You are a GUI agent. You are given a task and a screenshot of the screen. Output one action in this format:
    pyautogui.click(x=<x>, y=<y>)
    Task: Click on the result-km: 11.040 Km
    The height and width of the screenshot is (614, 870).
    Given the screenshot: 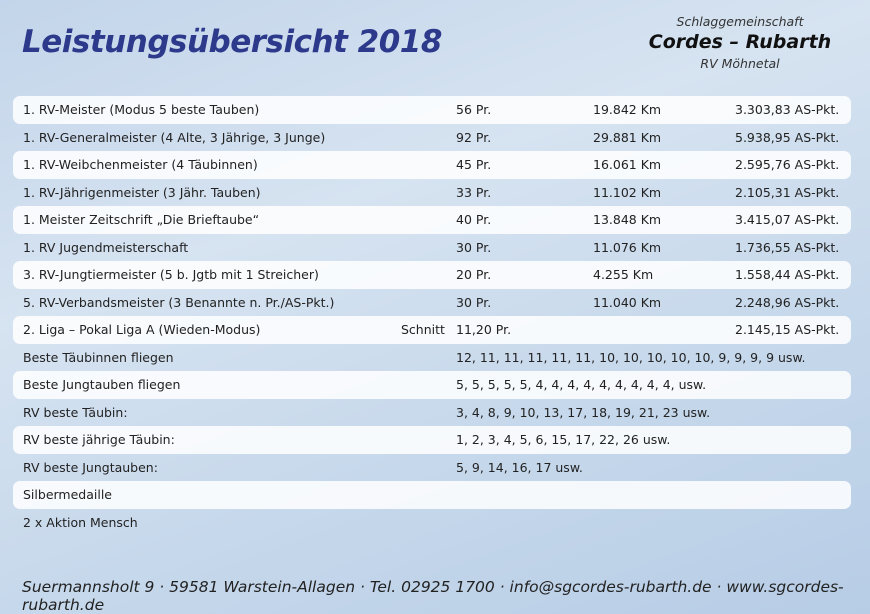 What is the action you would take?
    pyautogui.click(x=627, y=302)
    